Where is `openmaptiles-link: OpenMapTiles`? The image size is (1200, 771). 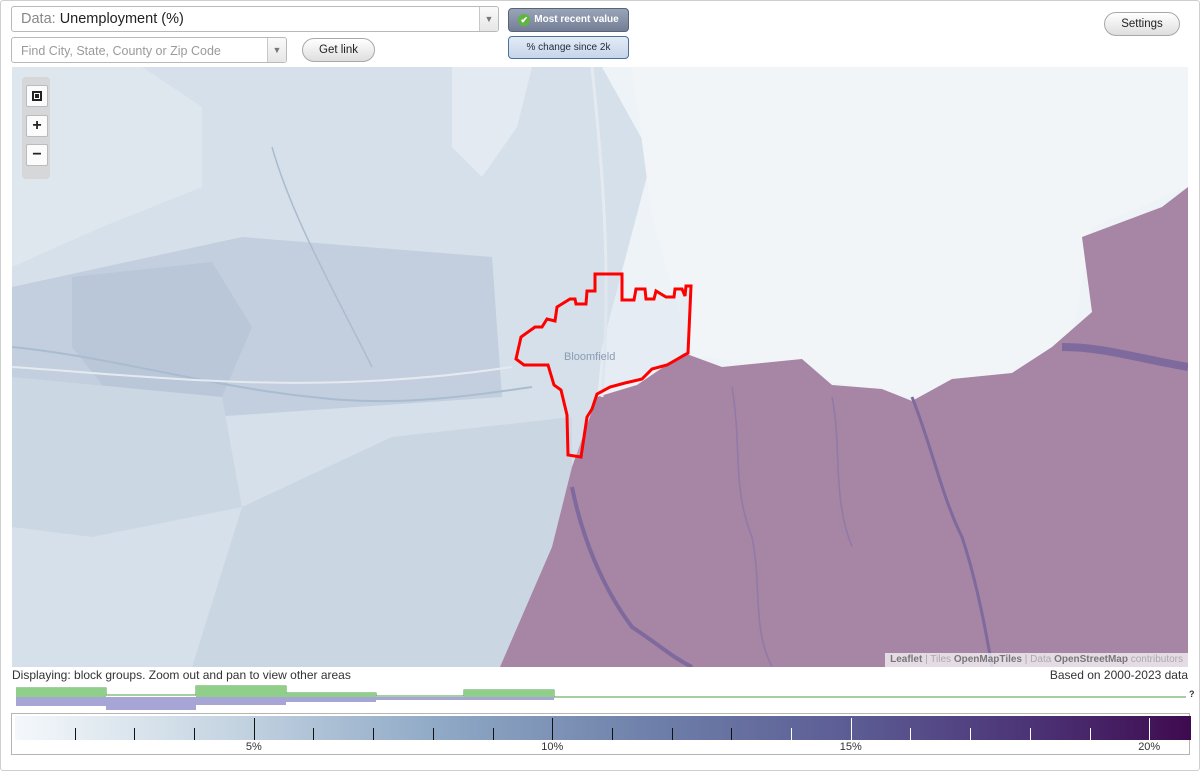
openmaptiles-link: OpenMapTiles is located at coordinates (987, 659).